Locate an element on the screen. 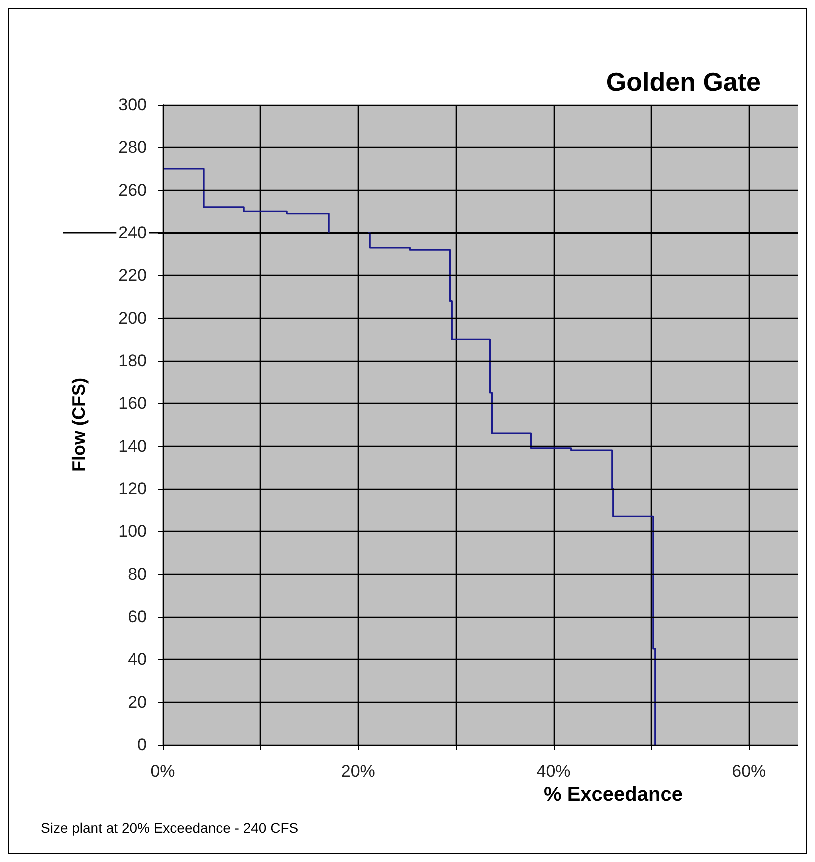 The width and height of the screenshot is (815, 862). y-tick-label: 140 is located at coordinates (132, 446).